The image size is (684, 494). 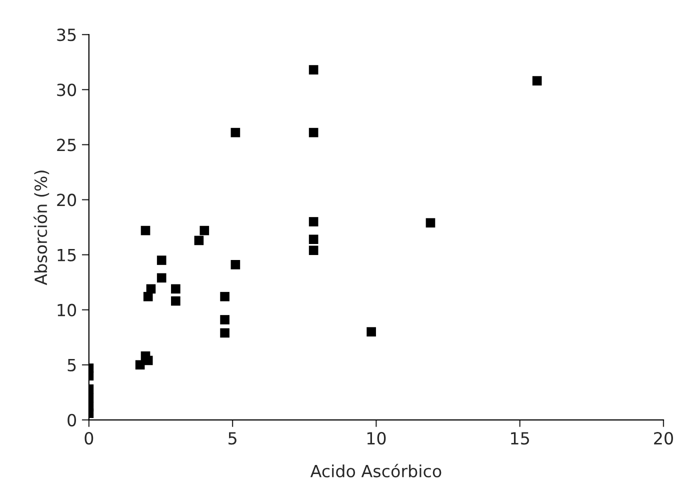 I want to click on x-tick-label: 20, so click(x=663, y=438).